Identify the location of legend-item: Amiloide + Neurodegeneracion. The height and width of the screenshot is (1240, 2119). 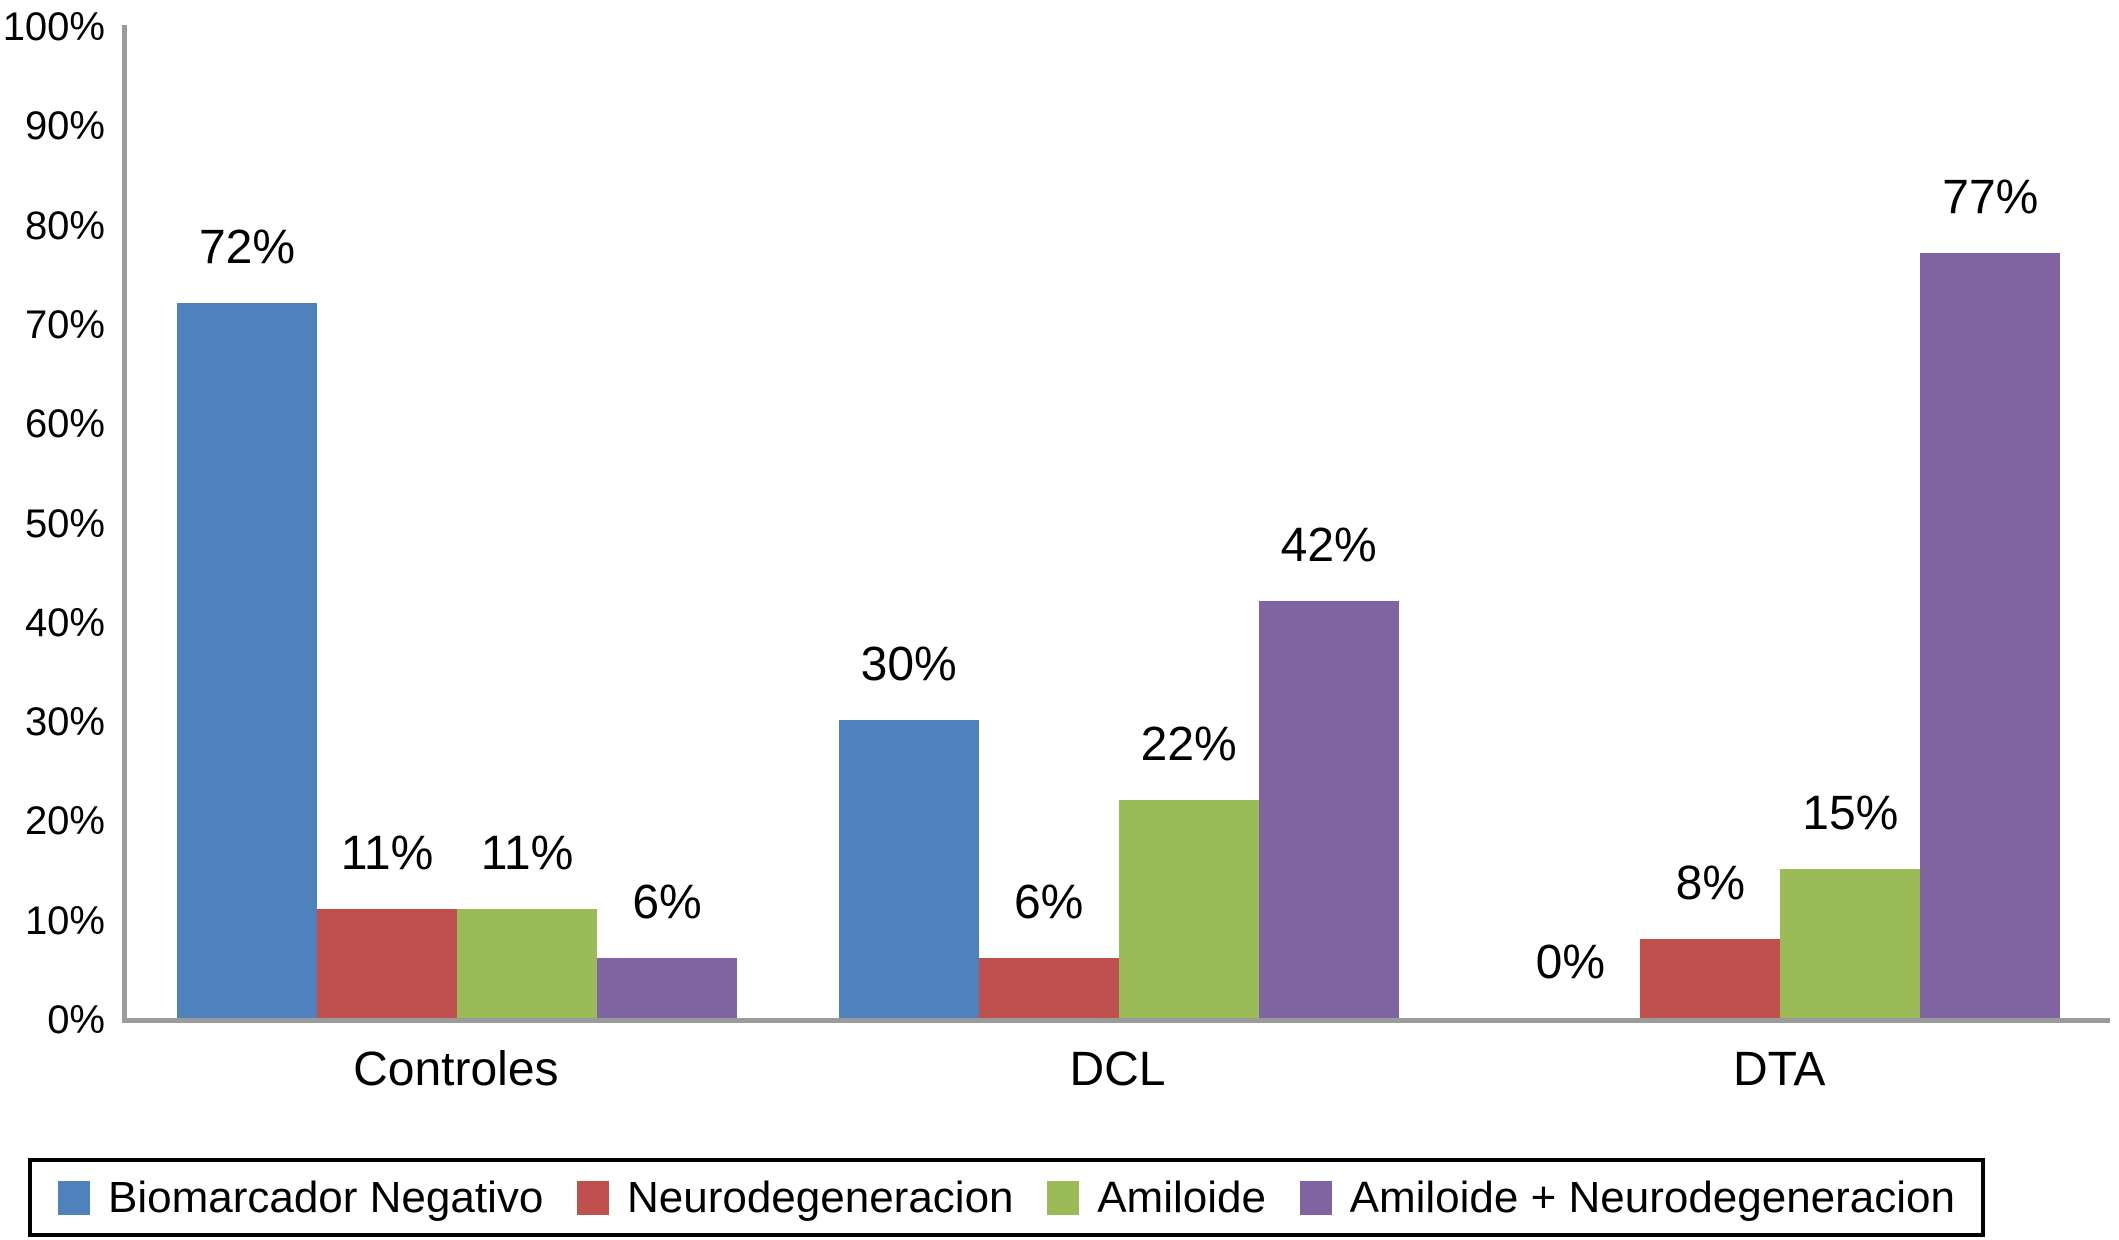
(1627, 1197).